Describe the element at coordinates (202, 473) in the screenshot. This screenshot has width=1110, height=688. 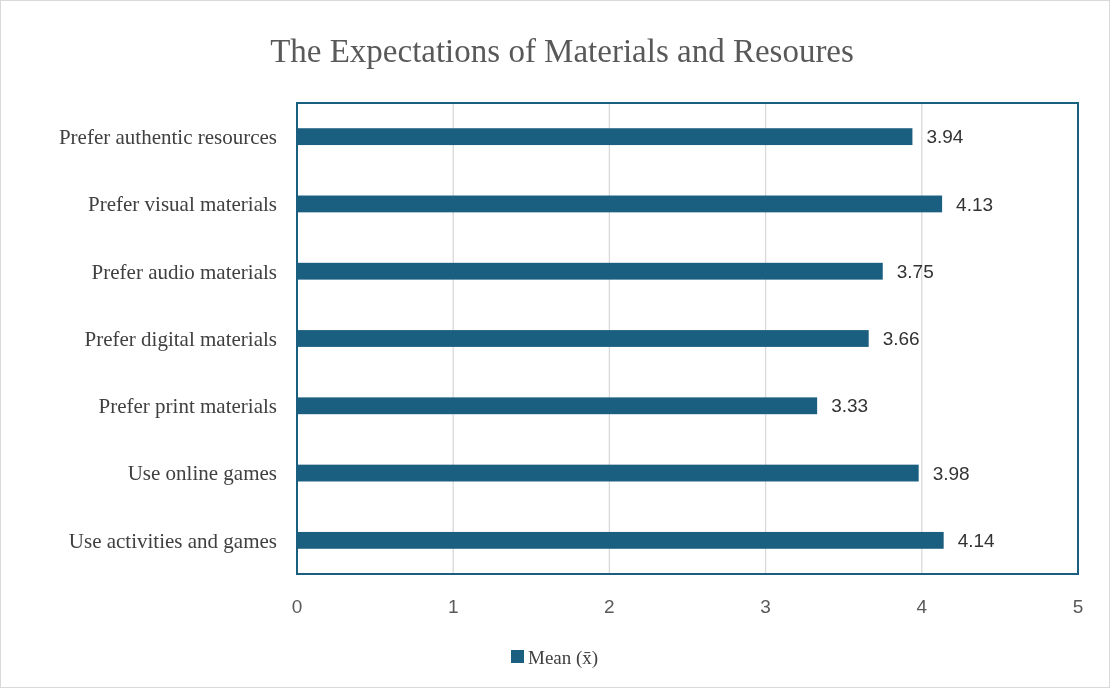
I see `y-tick-label: Use online games` at that location.